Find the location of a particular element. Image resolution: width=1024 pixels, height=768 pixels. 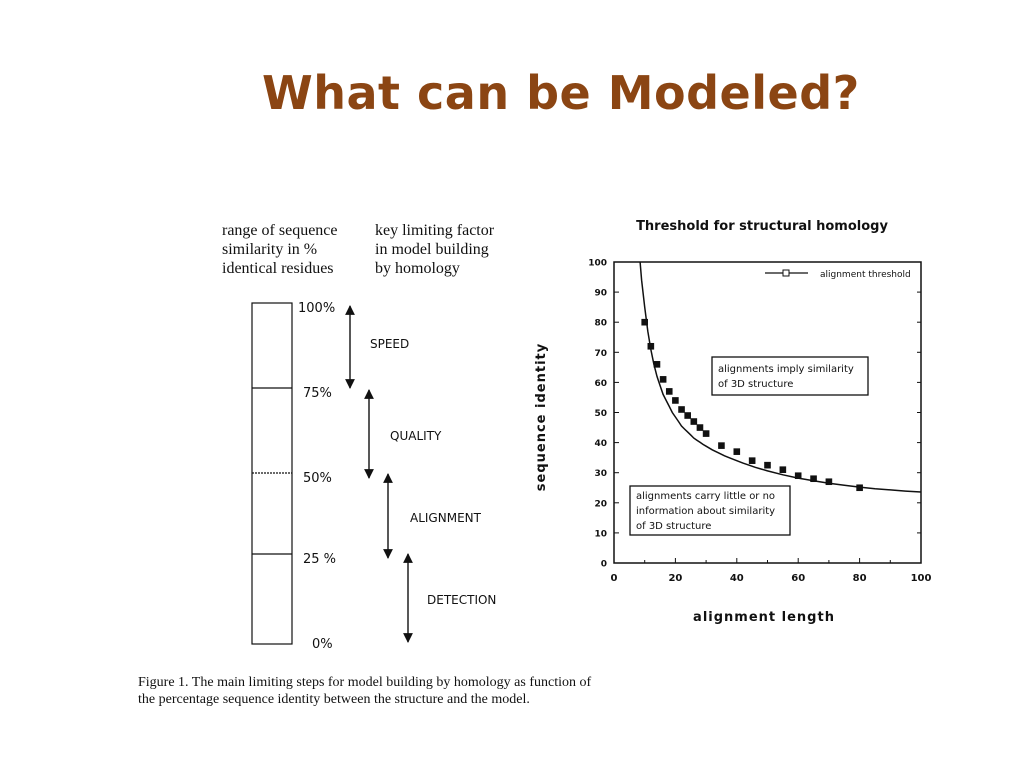

annotation-text: alignments imply similarity is located at coordinates (786, 369).